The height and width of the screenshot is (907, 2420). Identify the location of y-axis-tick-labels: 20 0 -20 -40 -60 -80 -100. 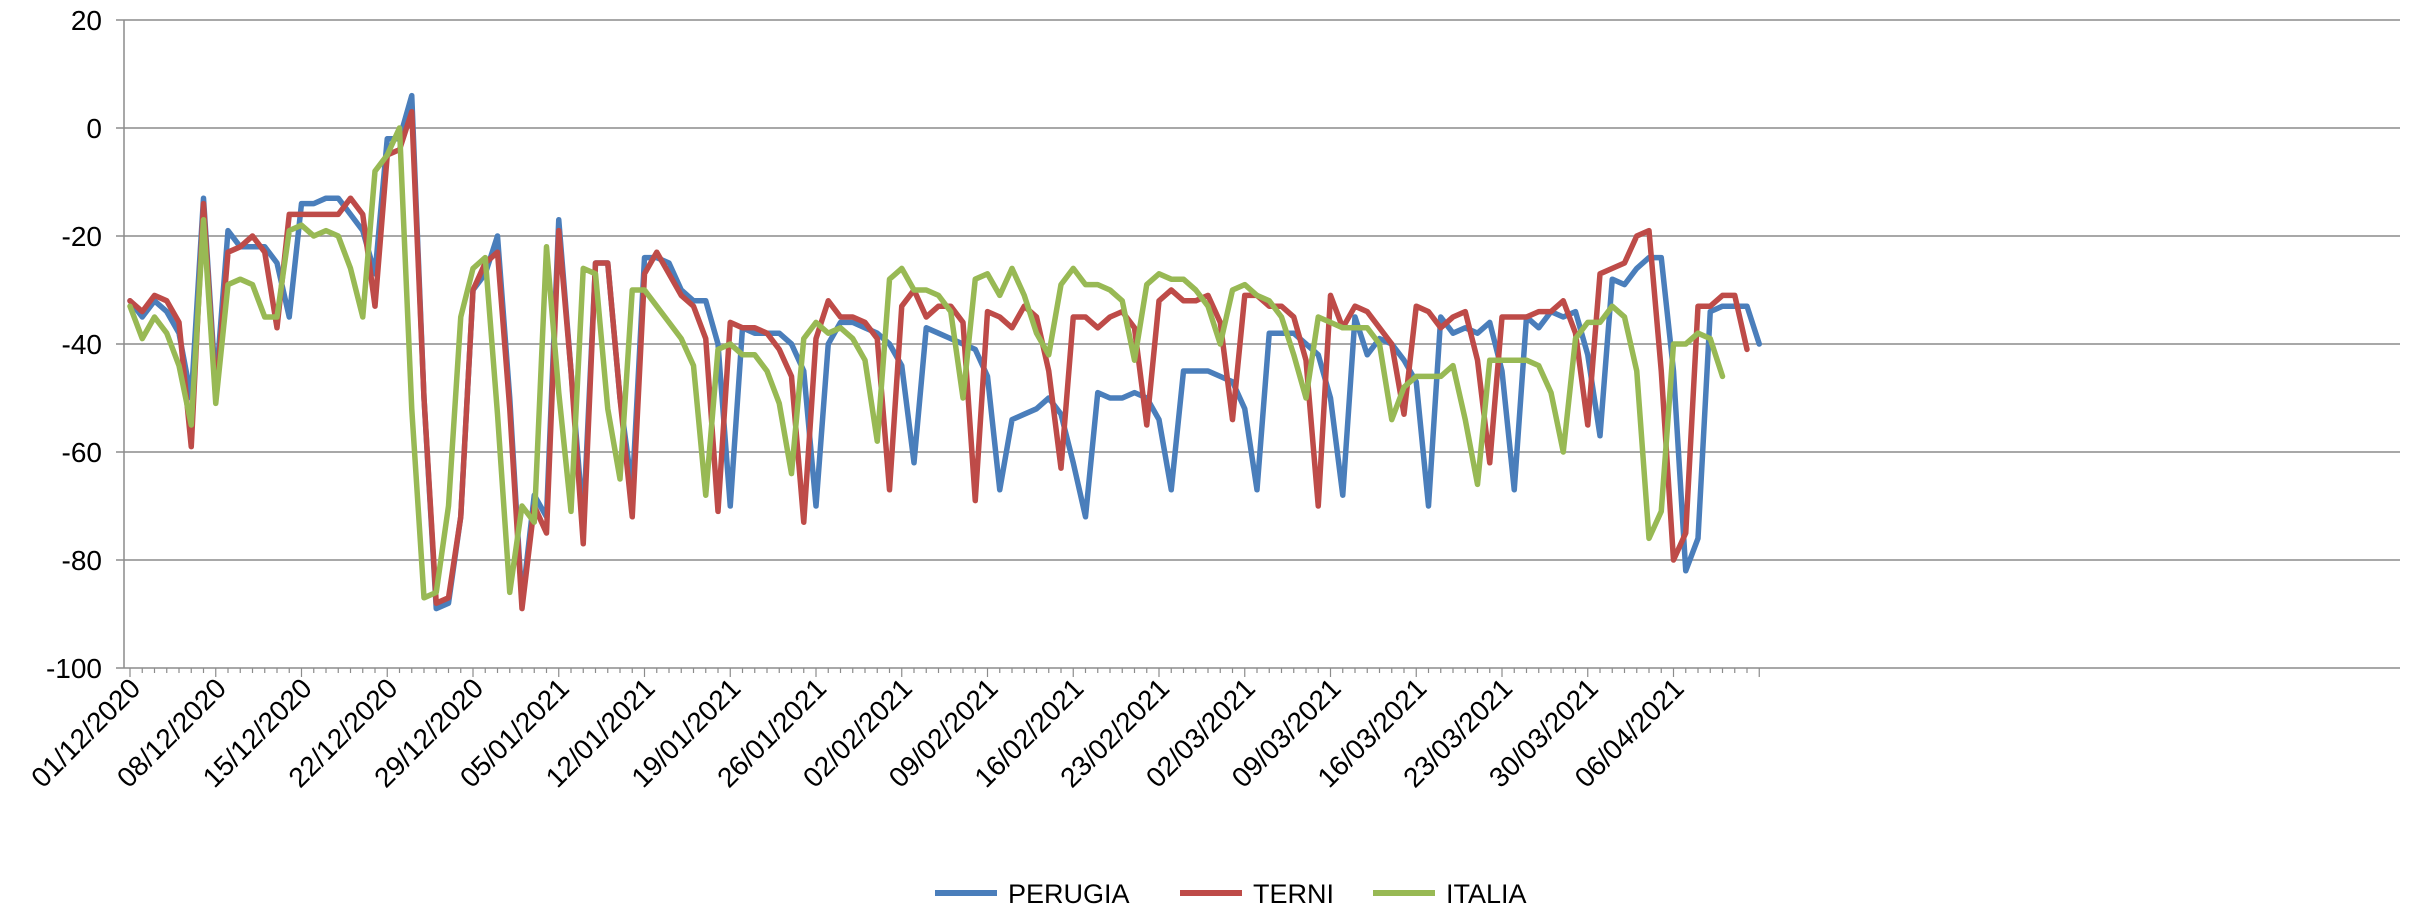
(74, 344).